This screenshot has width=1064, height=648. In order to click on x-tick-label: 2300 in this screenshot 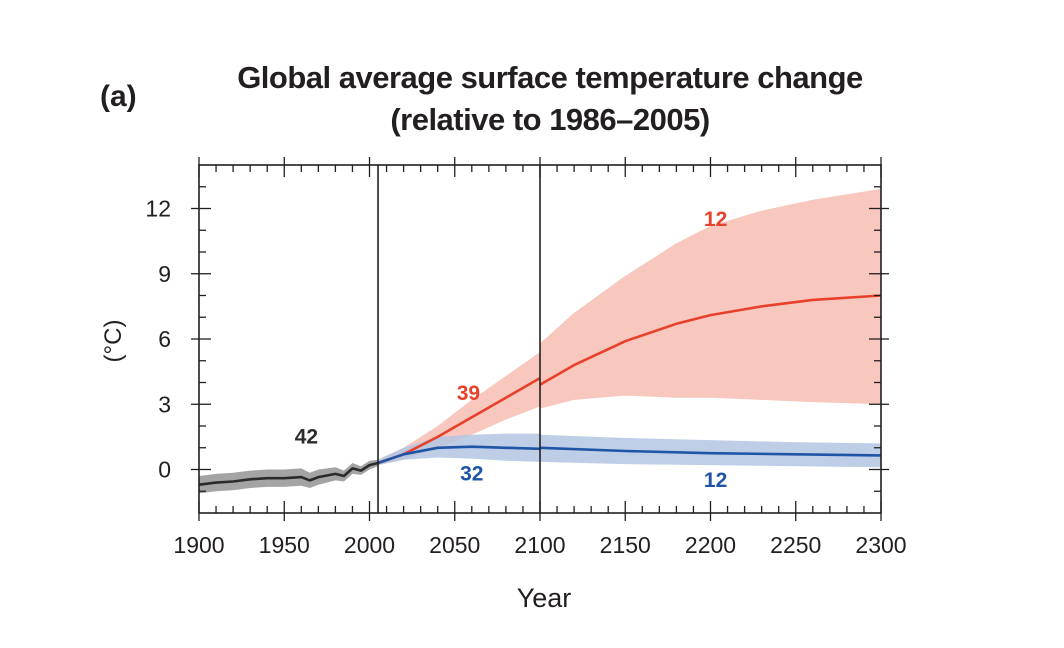, I will do `click(880, 545)`.